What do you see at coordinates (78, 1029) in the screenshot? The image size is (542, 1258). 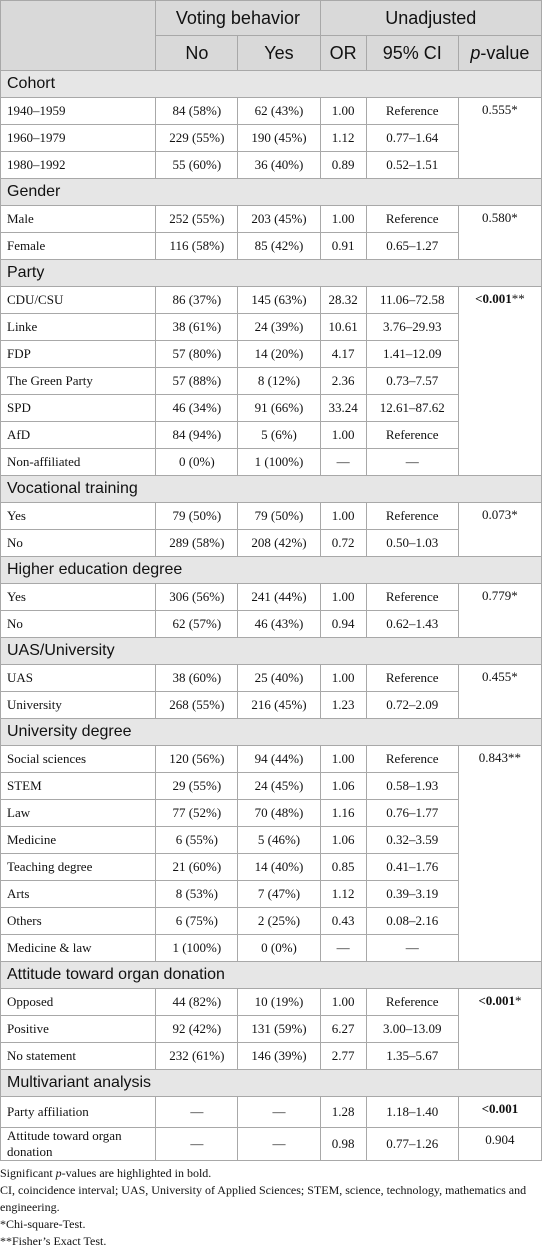 I see `row-label: Positive` at bounding box center [78, 1029].